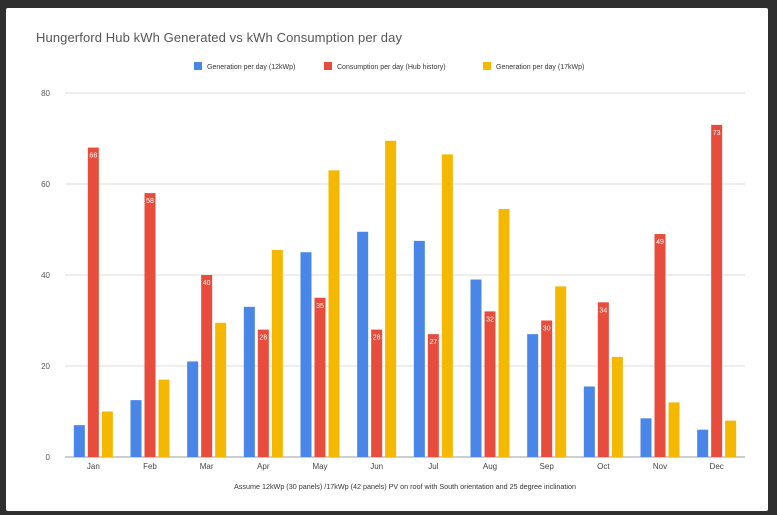 This screenshot has height=515, width=777. What do you see at coordinates (433, 466) in the screenshot?
I see `x-tick-label: Jul` at bounding box center [433, 466].